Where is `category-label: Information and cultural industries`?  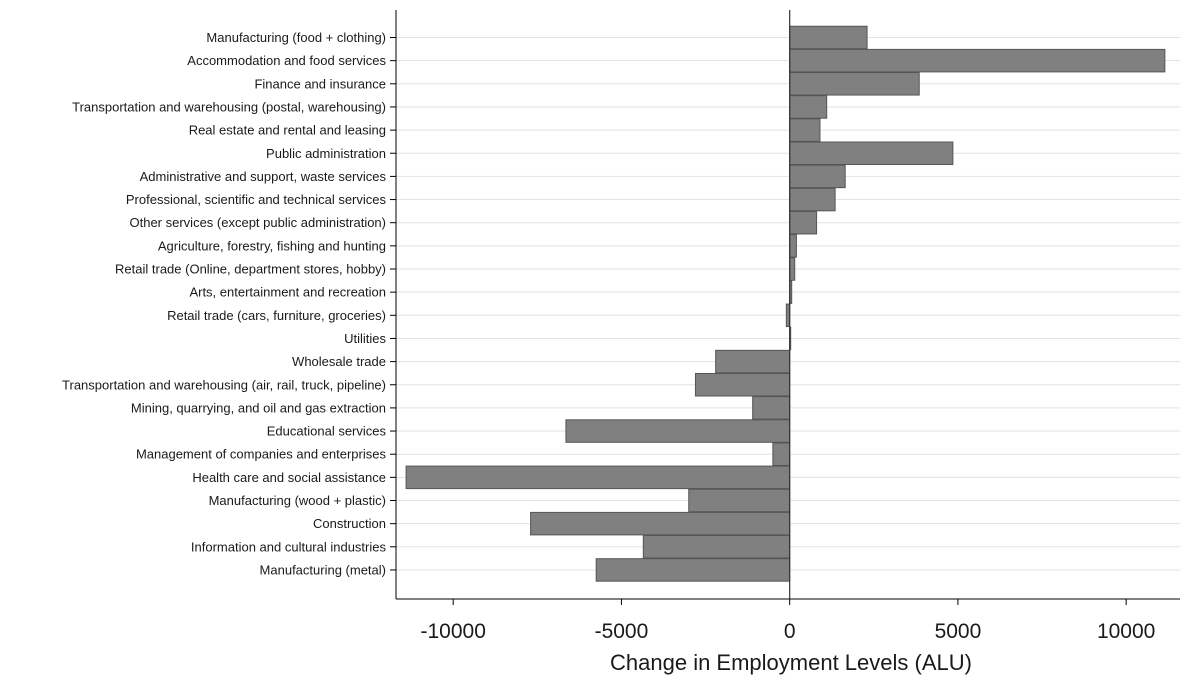
category-label: Information and cultural industries is located at coordinates (289, 546).